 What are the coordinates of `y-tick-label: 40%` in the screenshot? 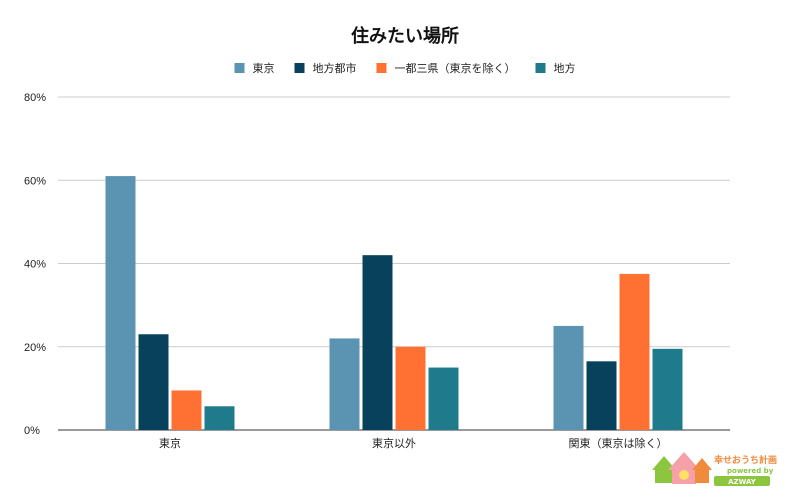 It's located at (35, 265).